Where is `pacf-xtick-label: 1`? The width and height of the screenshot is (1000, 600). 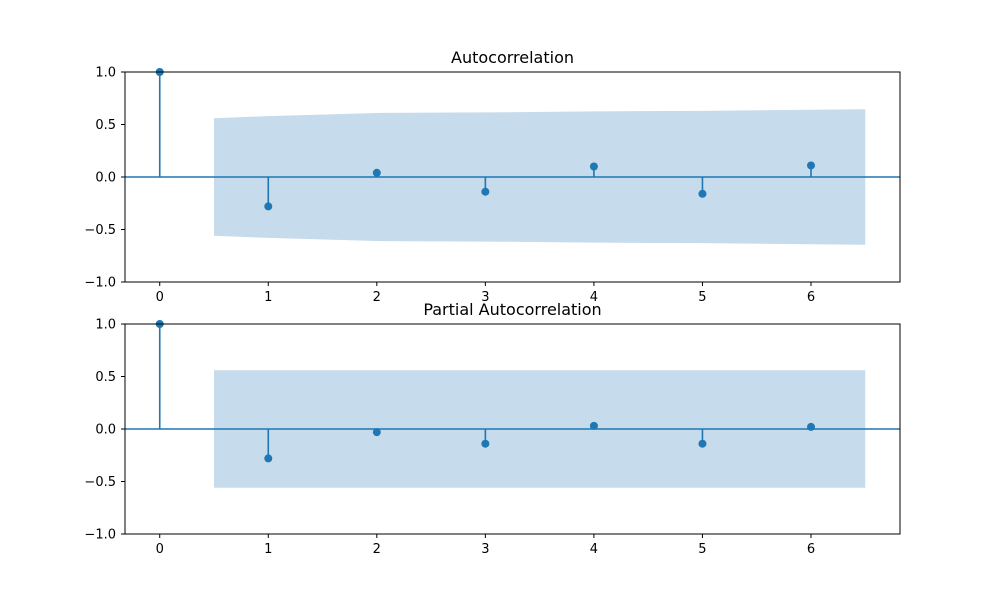
pacf-xtick-label: 1 is located at coordinates (268, 549).